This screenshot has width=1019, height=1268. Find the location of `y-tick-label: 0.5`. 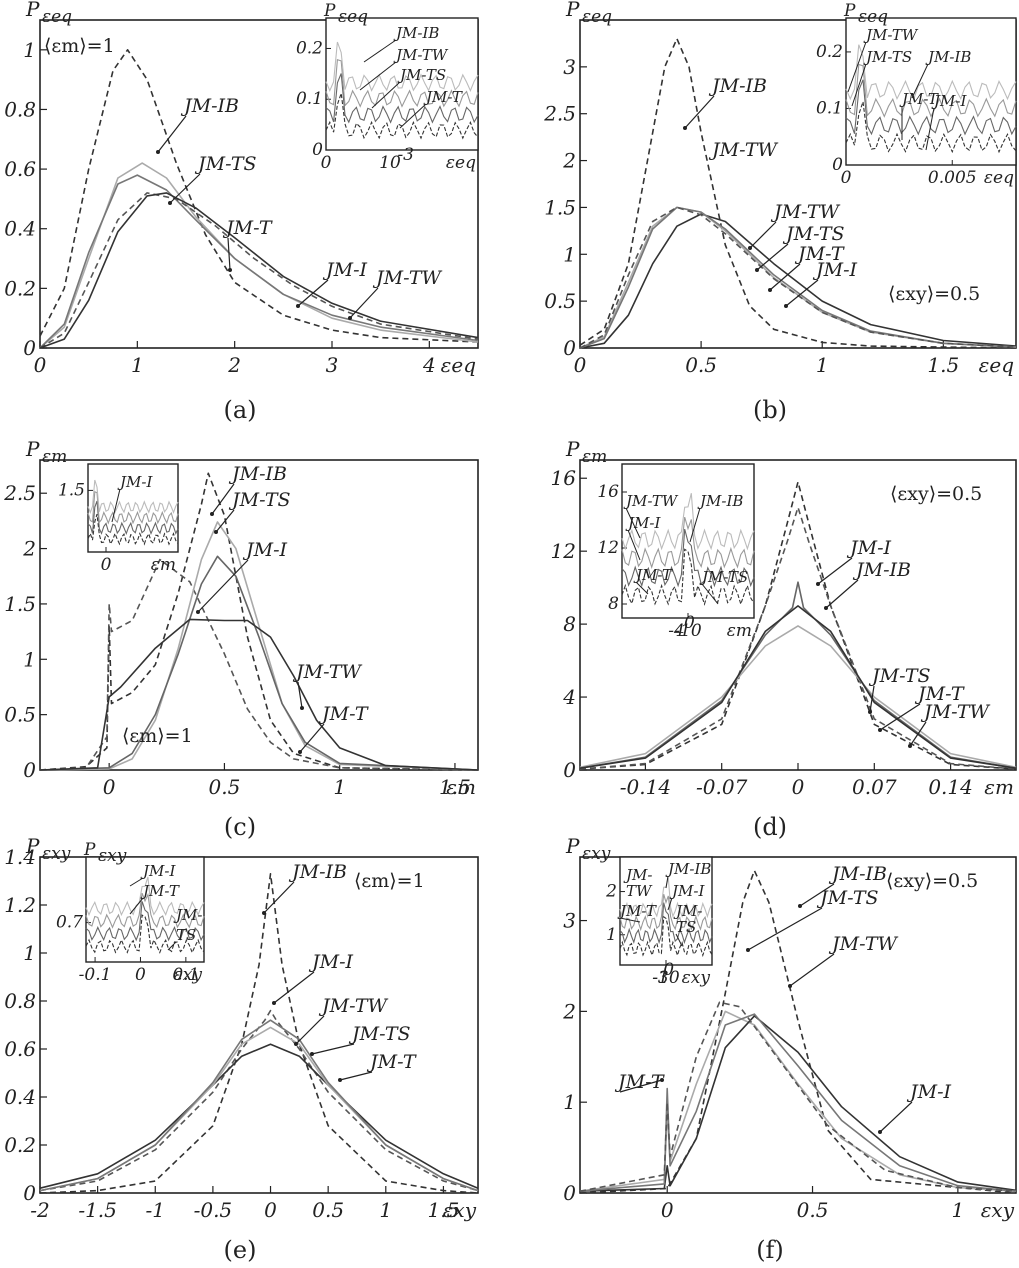

y-tick-label: 0.5 is located at coordinates (20, 715).